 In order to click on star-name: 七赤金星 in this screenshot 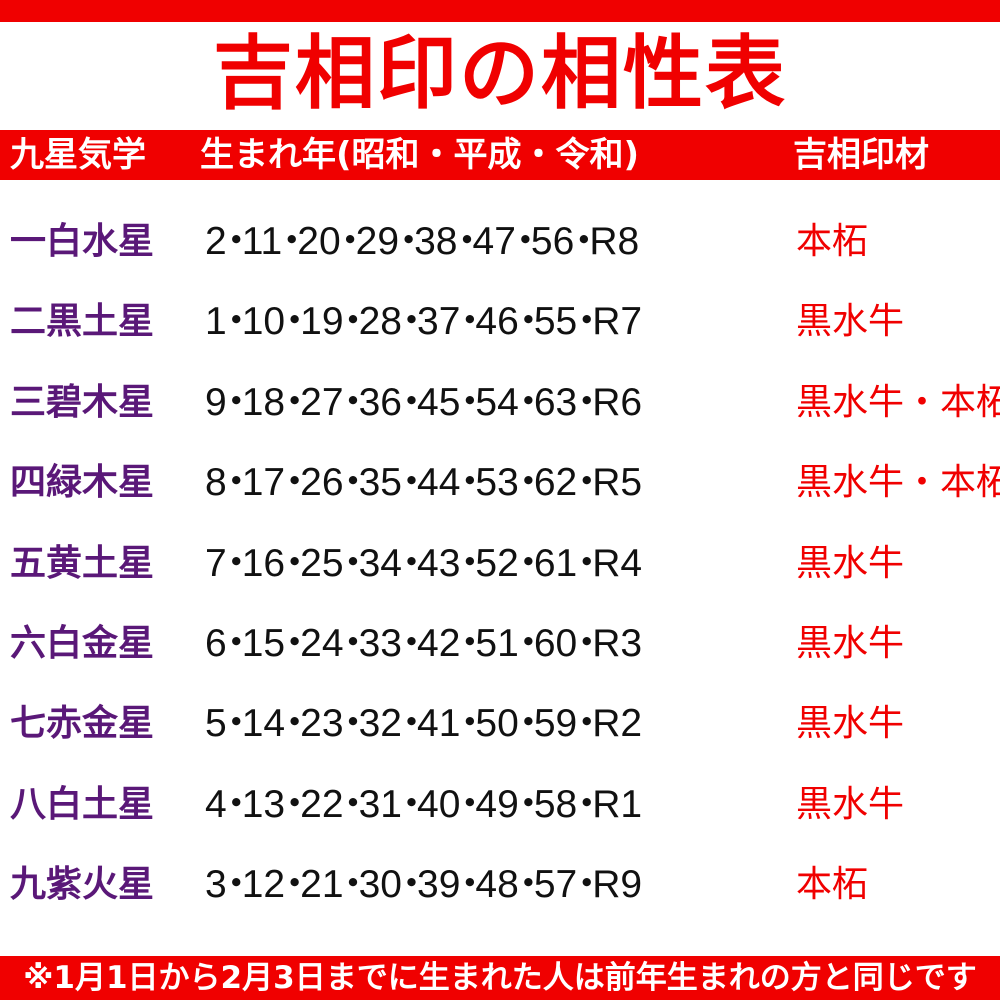, I will do `click(82, 724)`.